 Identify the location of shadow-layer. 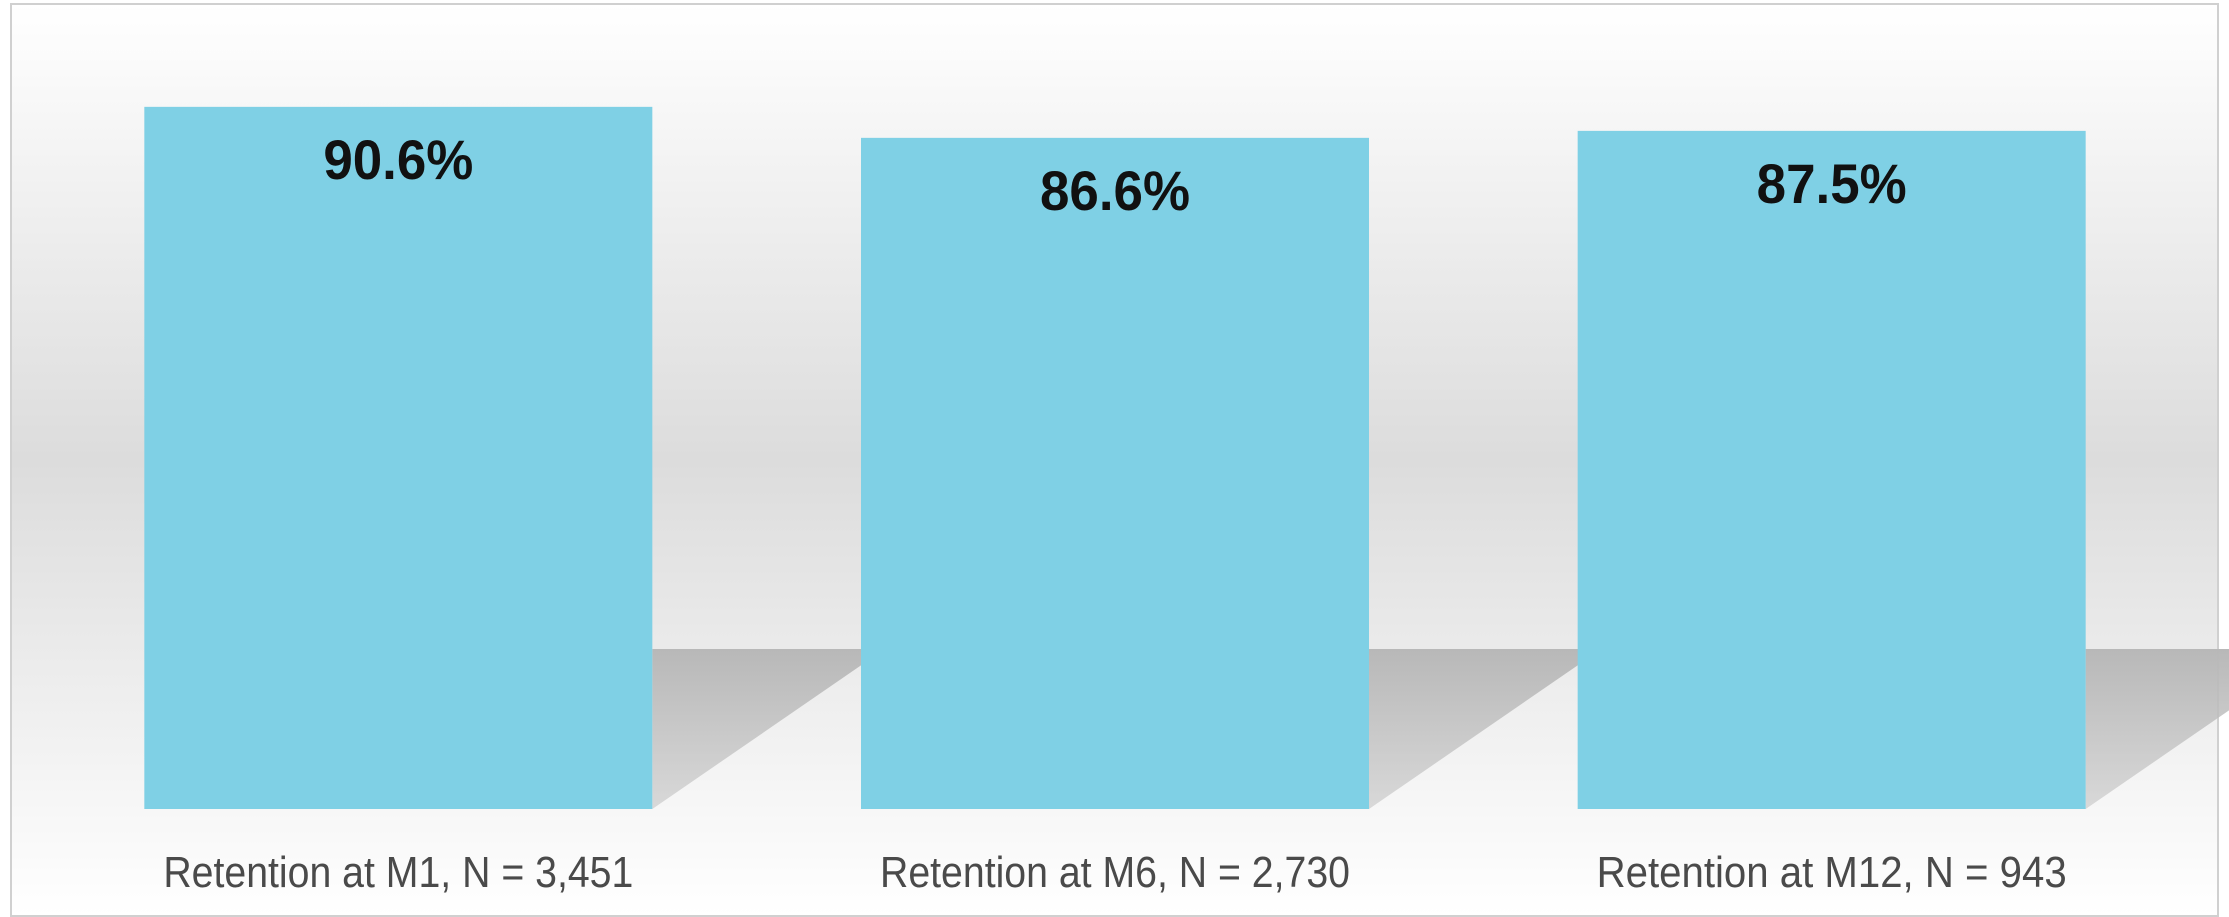
(1440, 729).